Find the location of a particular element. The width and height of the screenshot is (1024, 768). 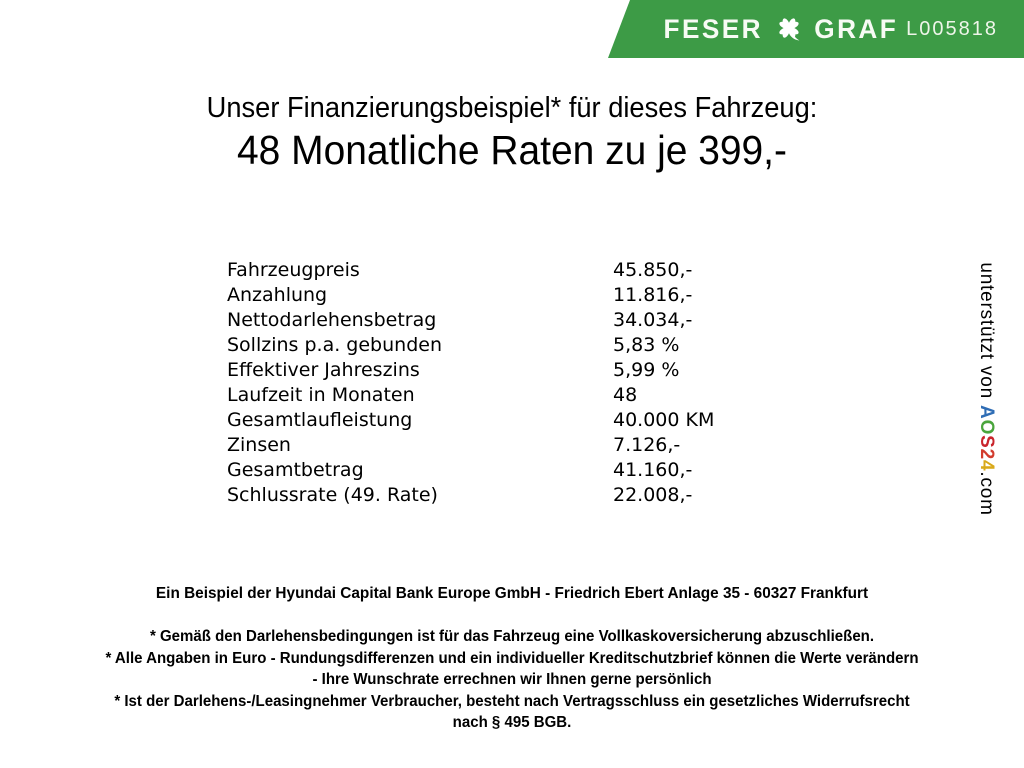

aos24-letter: S is located at coordinates (986, 442).